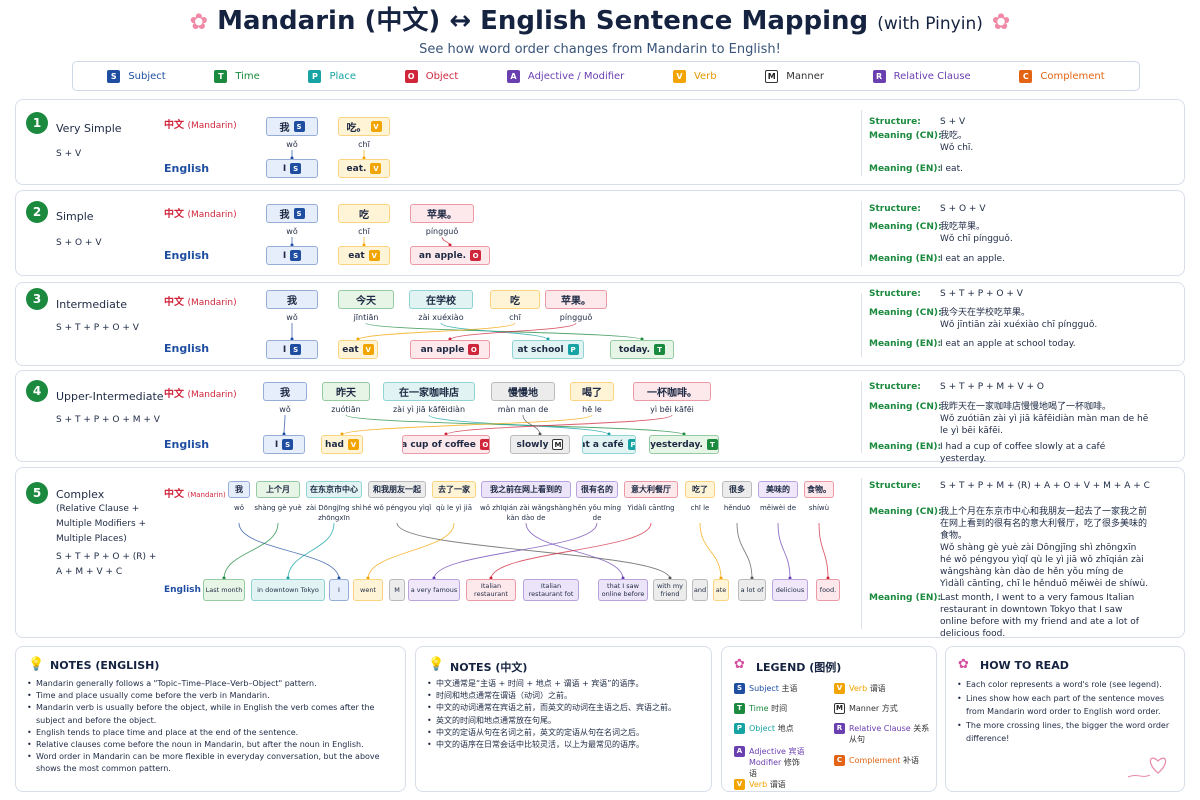  What do you see at coordinates (884, 734) in the screenshot?
I see `legend-panel-item: R Relative Clause 关系从句` at bounding box center [884, 734].